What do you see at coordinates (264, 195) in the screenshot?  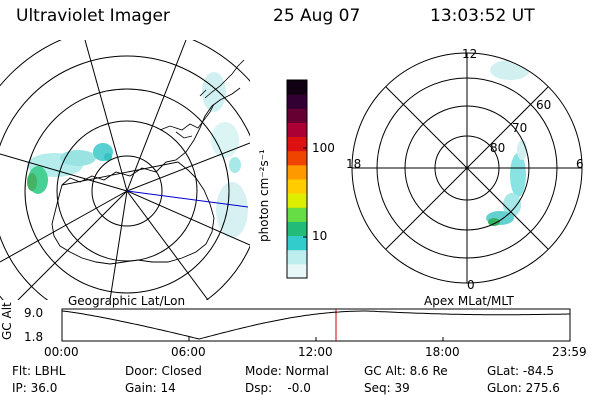 I see `colorbar-unit-label: photon cm⁻²s⁻¹` at bounding box center [264, 195].